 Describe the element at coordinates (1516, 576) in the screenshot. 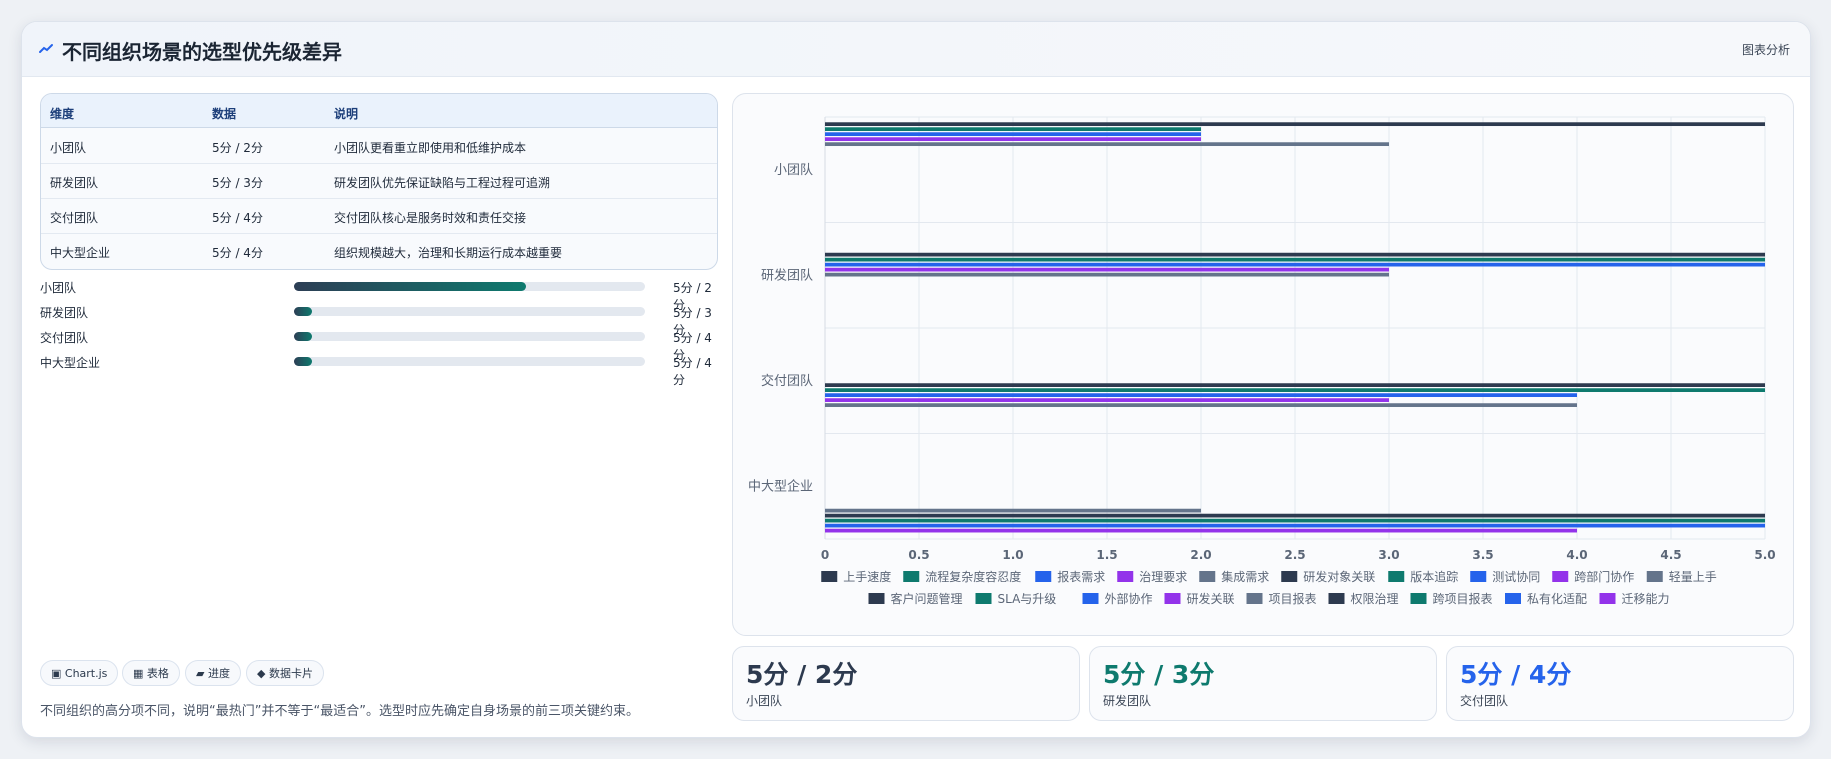

I see `legend-label: 测试协同` at that location.